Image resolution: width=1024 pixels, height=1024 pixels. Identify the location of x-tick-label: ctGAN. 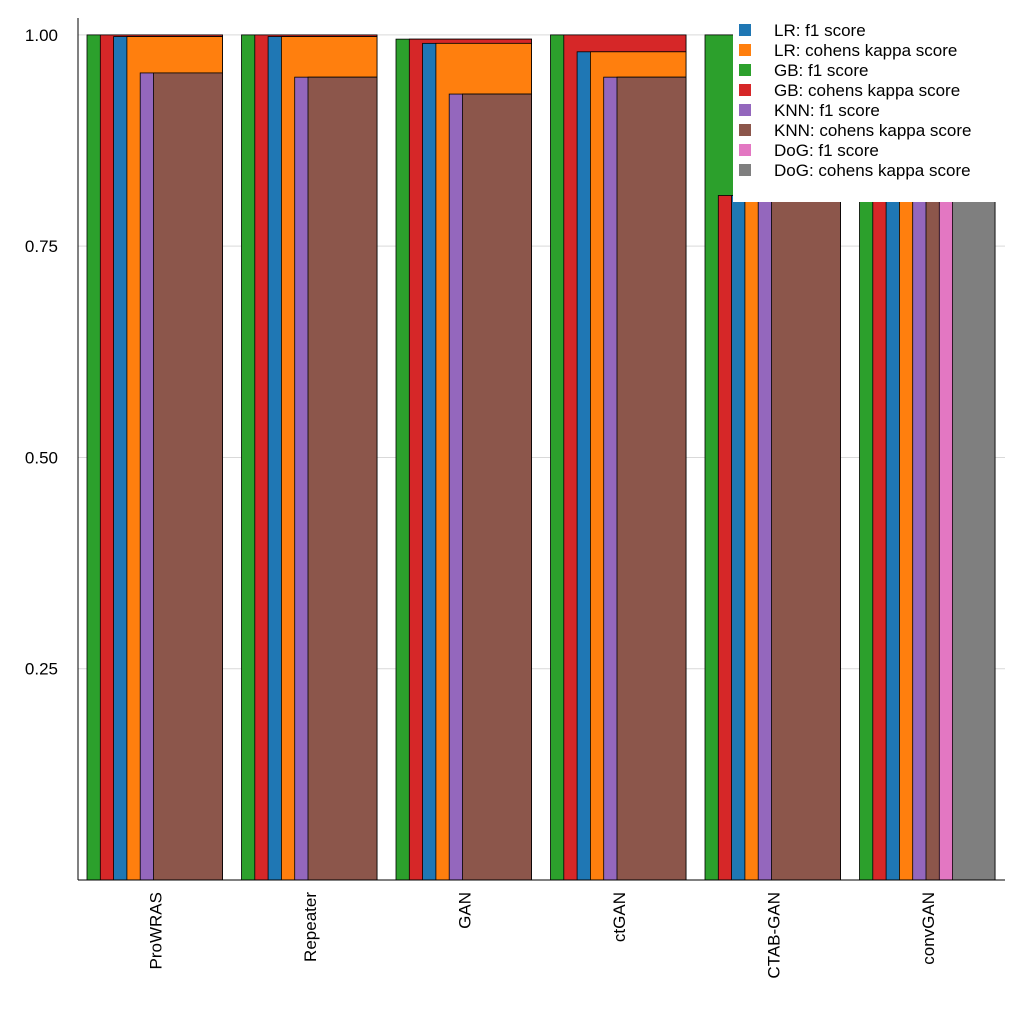
(619, 917).